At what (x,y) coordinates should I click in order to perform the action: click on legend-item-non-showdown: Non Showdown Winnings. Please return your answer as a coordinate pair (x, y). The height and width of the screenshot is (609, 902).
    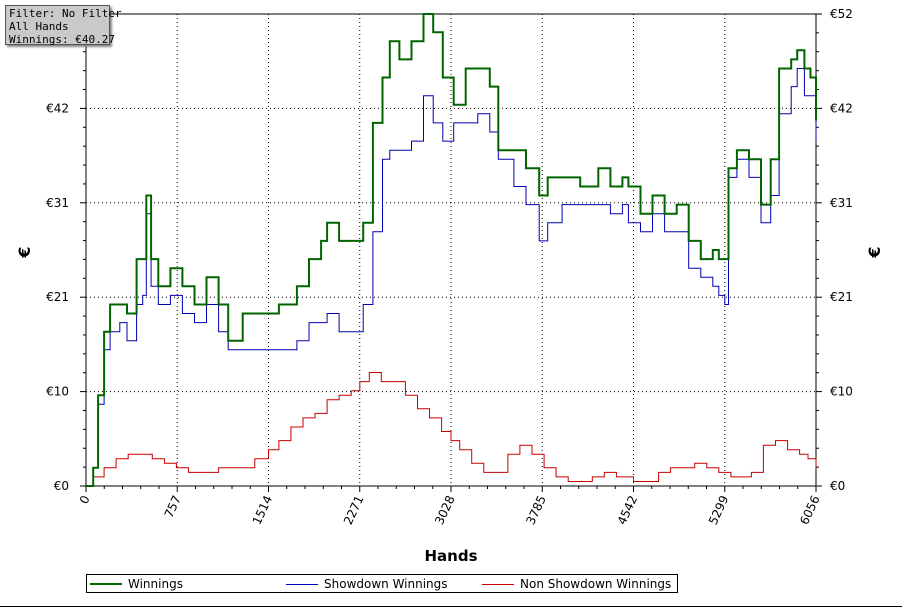
    Looking at the image, I should click on (575, 584).